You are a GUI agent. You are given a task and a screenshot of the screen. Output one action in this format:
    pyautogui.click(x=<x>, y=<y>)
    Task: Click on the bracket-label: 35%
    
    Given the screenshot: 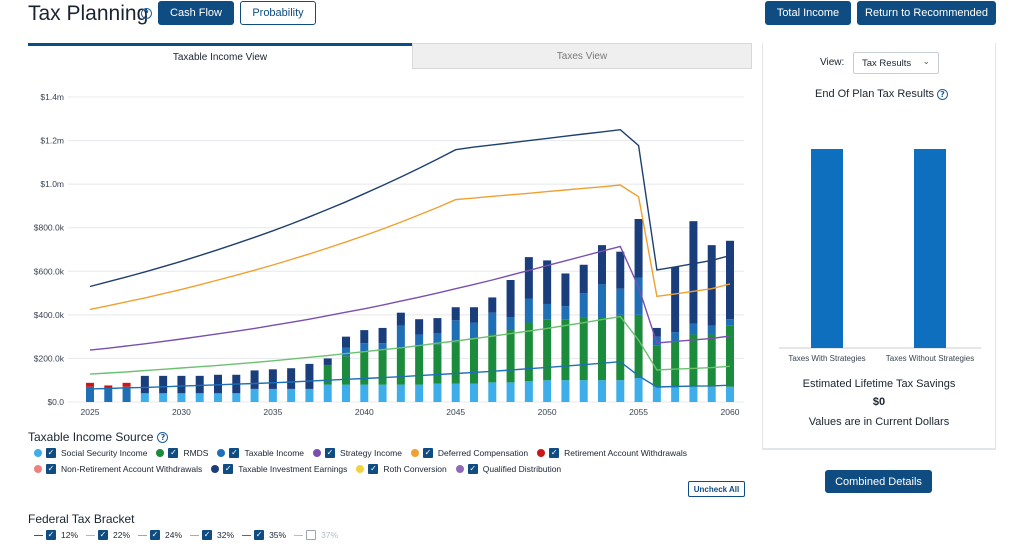 What is the action you would take?
    pyautogui.click(x=278, y=535)
    